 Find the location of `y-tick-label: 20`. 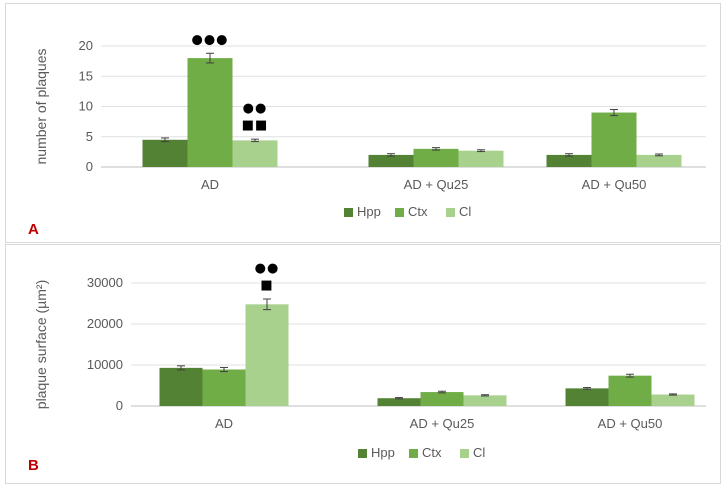

y-tick-label: 20 is located at coordinates (86, 45).